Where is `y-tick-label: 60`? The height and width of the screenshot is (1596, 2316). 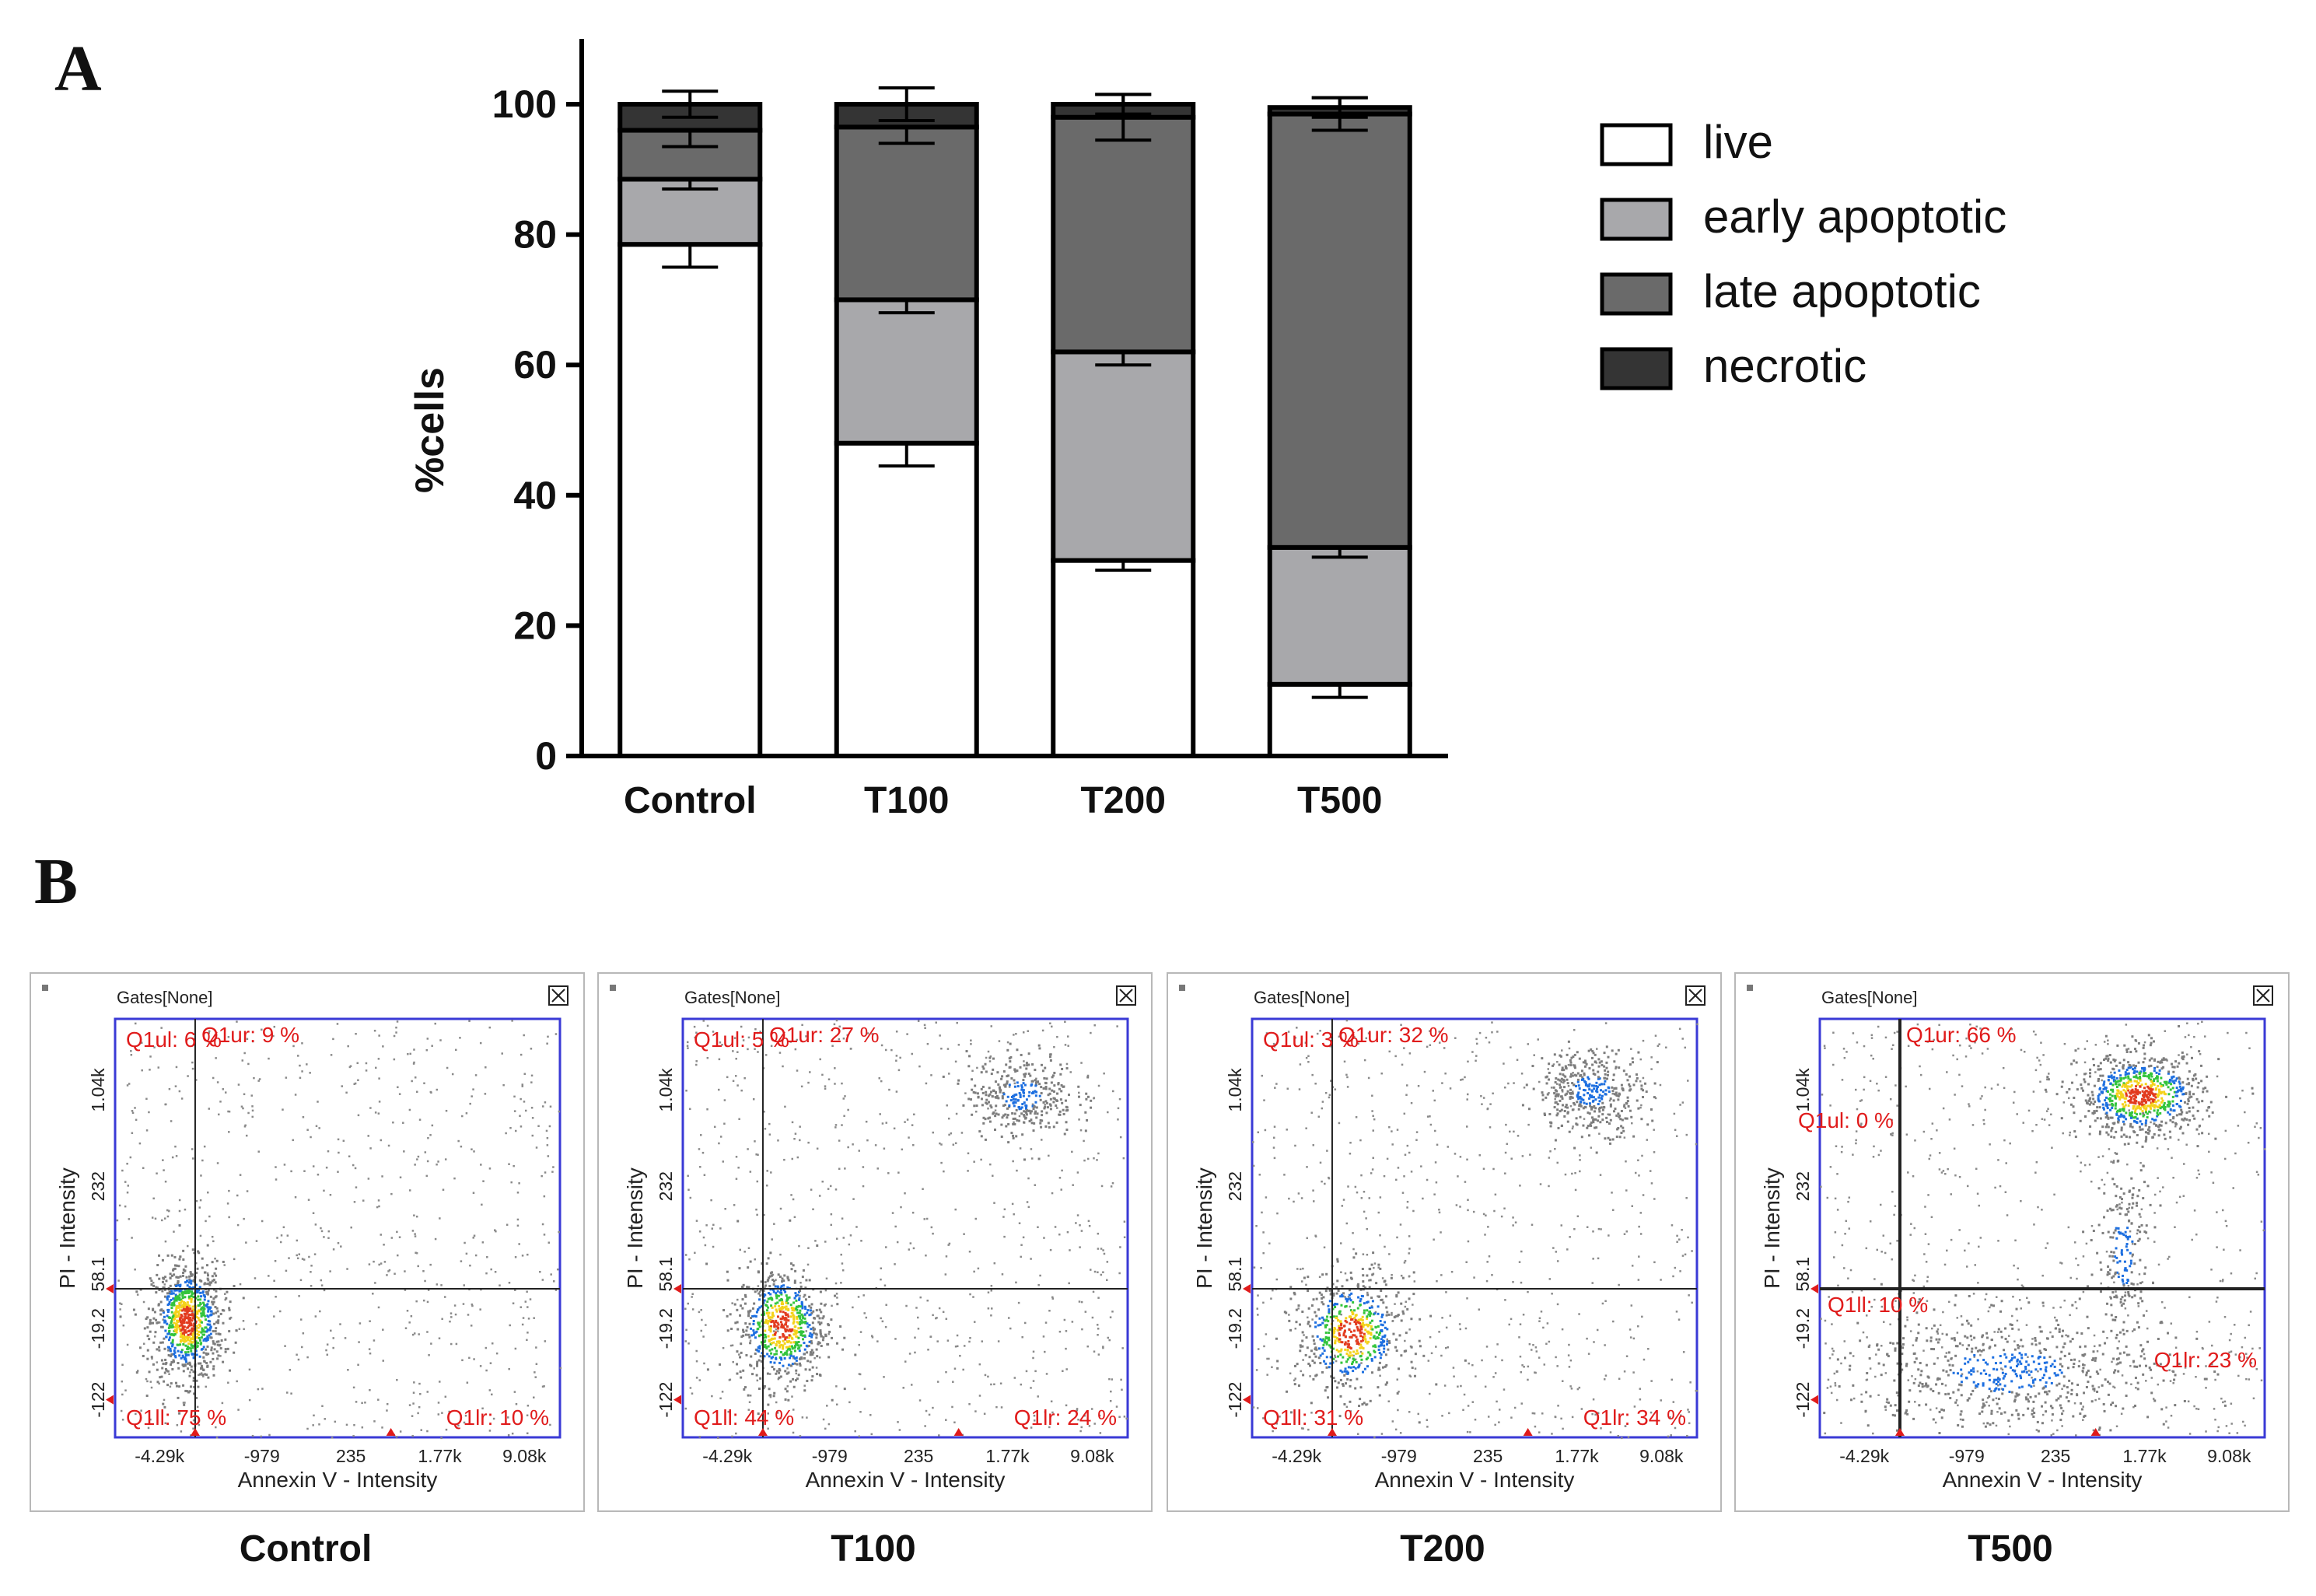 y-tick-label: 60 is located at coordinates (535, 365).